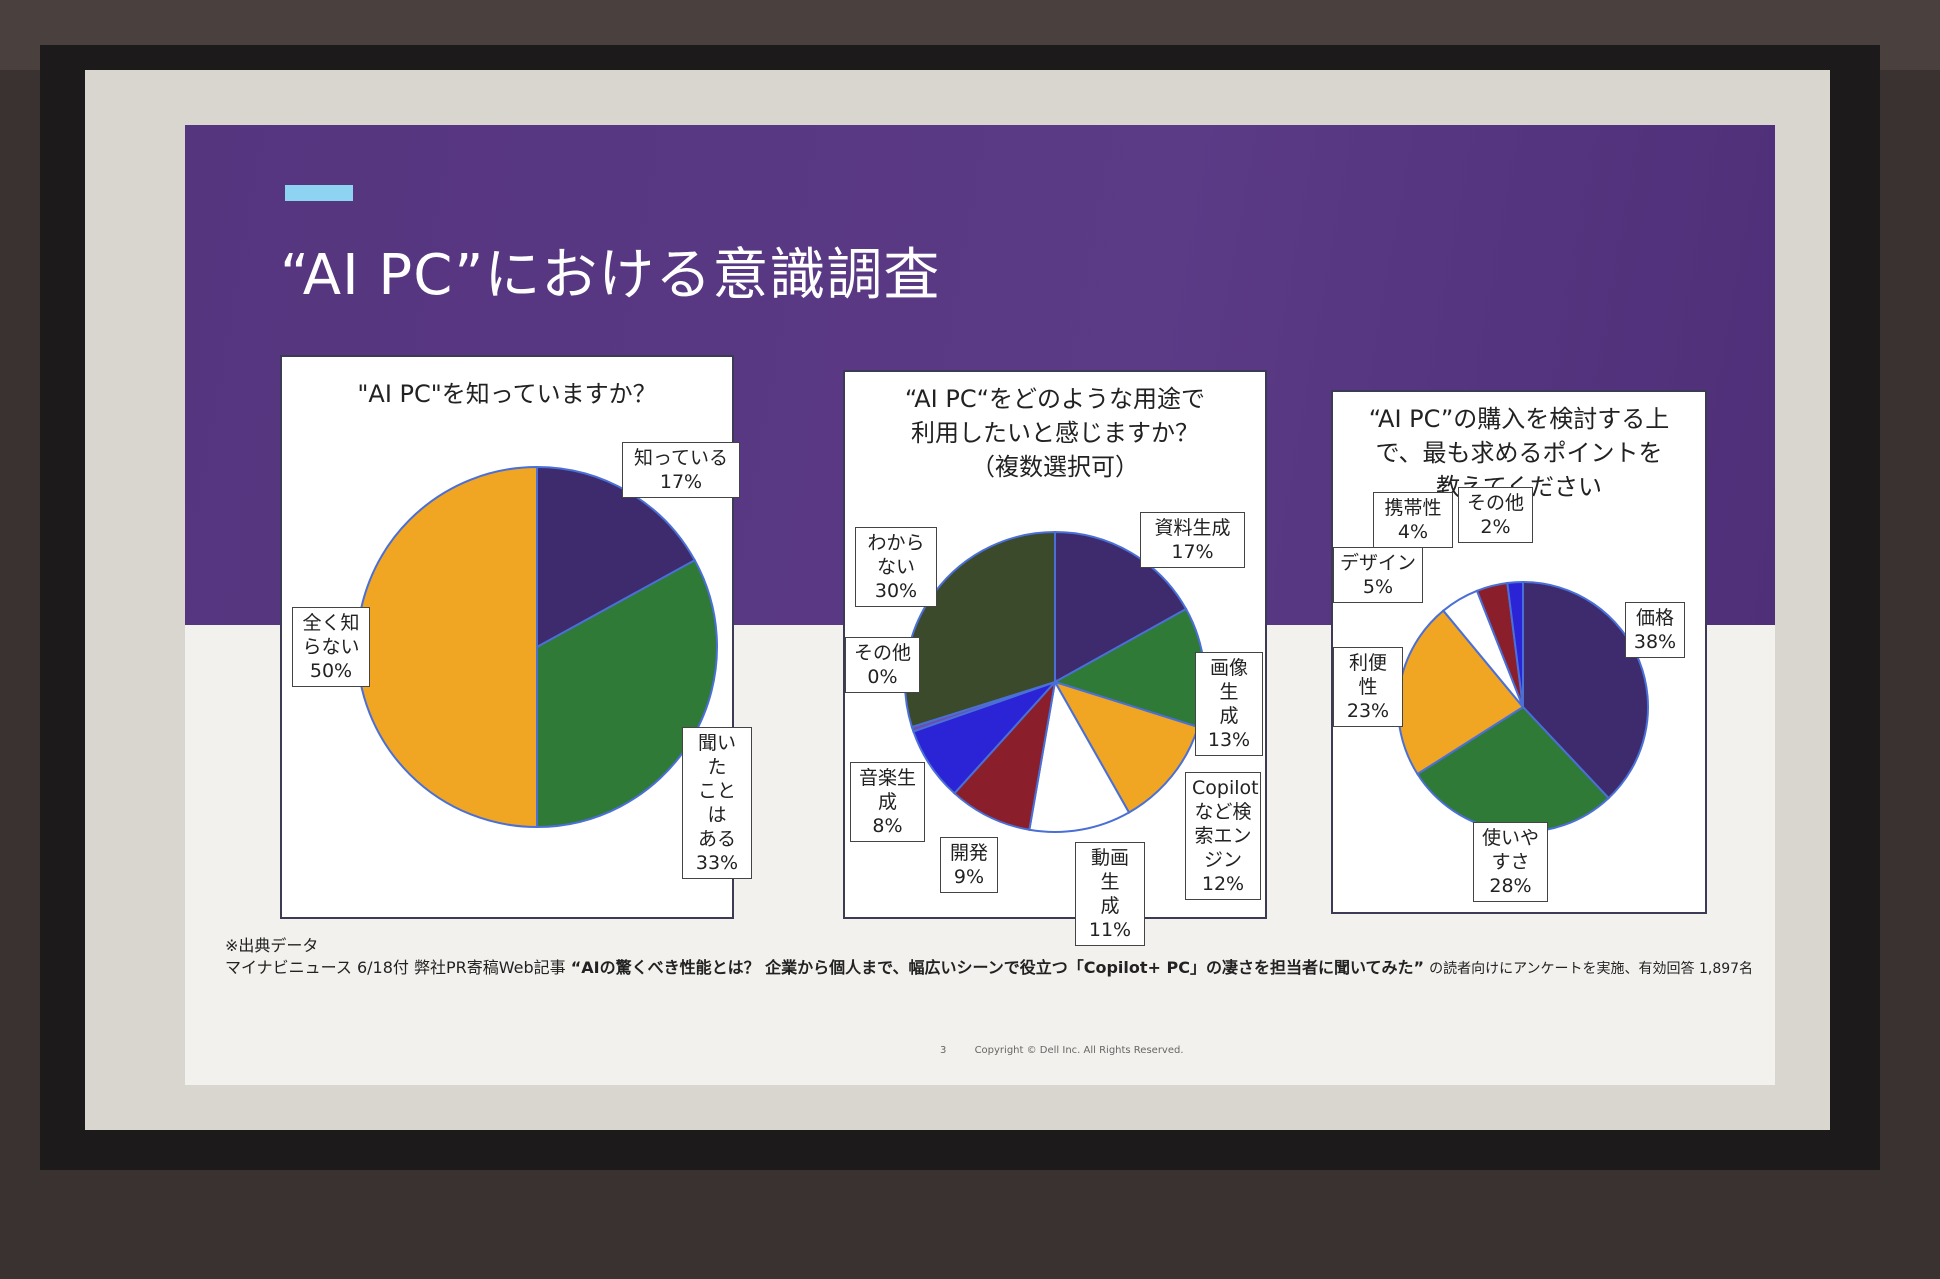  Describe the element at coordinates (1413, 520) in the screenshot. I see `slice-label: 携帯性 4%` at that location.